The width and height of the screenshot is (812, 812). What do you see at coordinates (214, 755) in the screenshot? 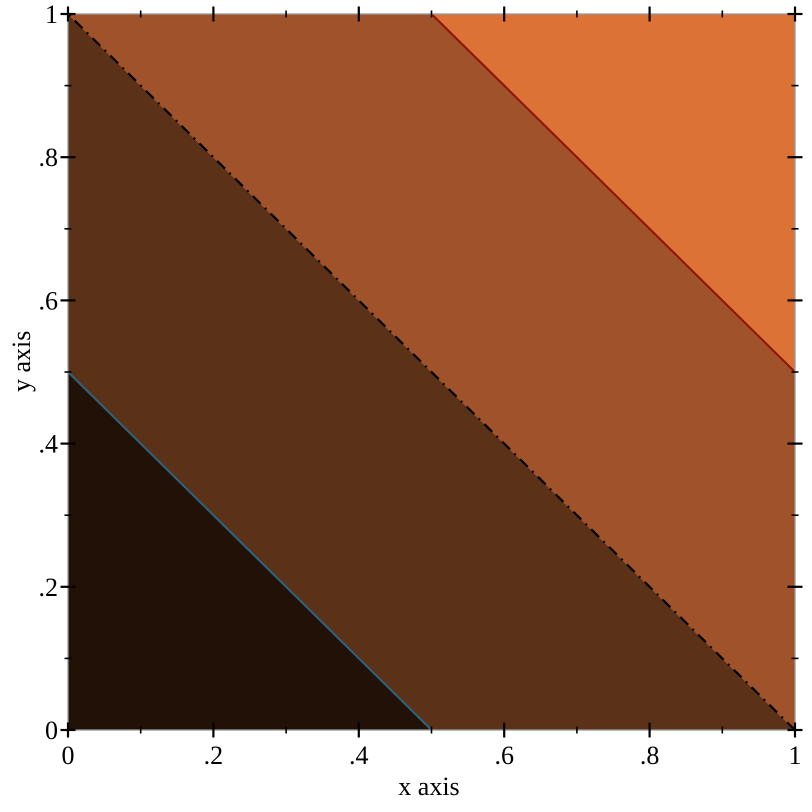
I see `x-tick-label: .2` at bounding box center [214, 755].